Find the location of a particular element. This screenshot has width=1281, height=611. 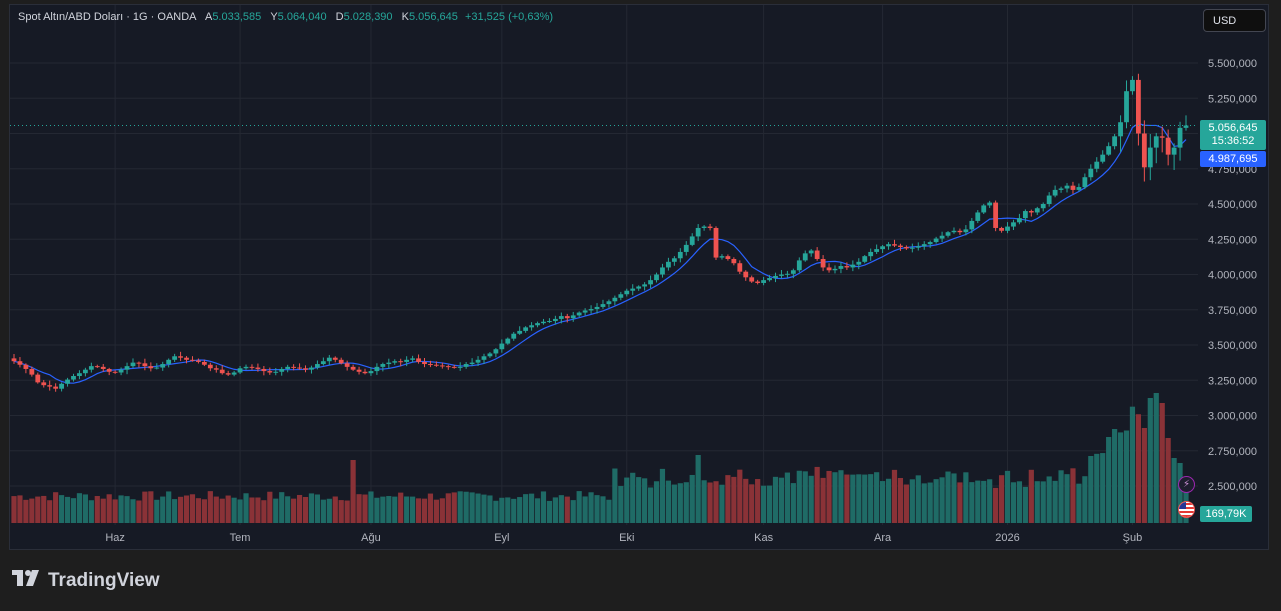

open-label: A is located at coordinates (208, 17).